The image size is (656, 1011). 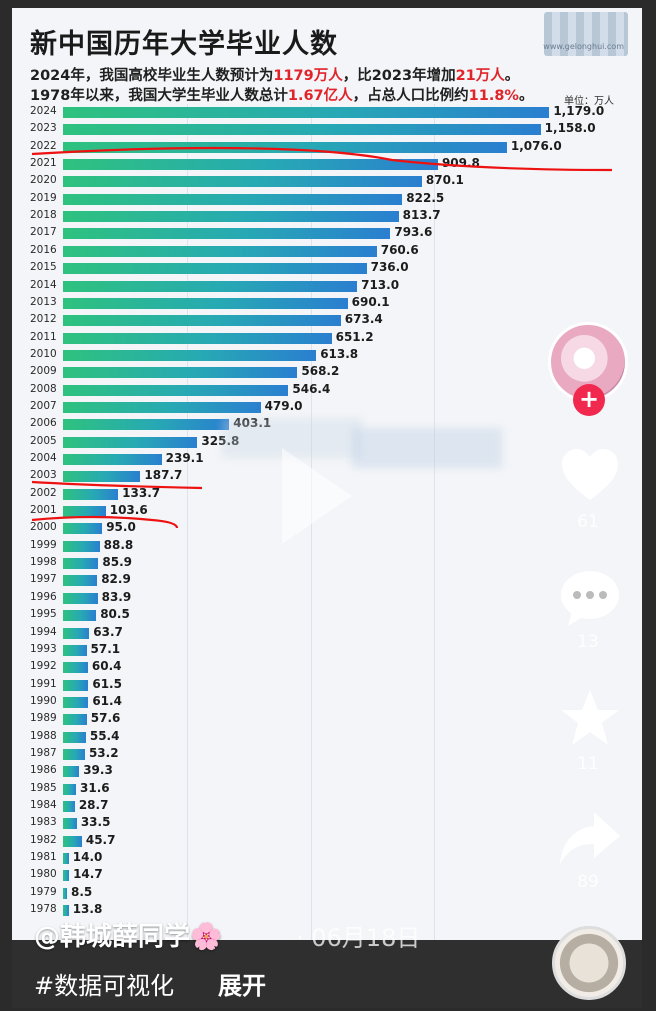 What do you see at coordinates (43, 353) in the screenshot?
I see `year-label: 2010` at bounding box center [43, 353].